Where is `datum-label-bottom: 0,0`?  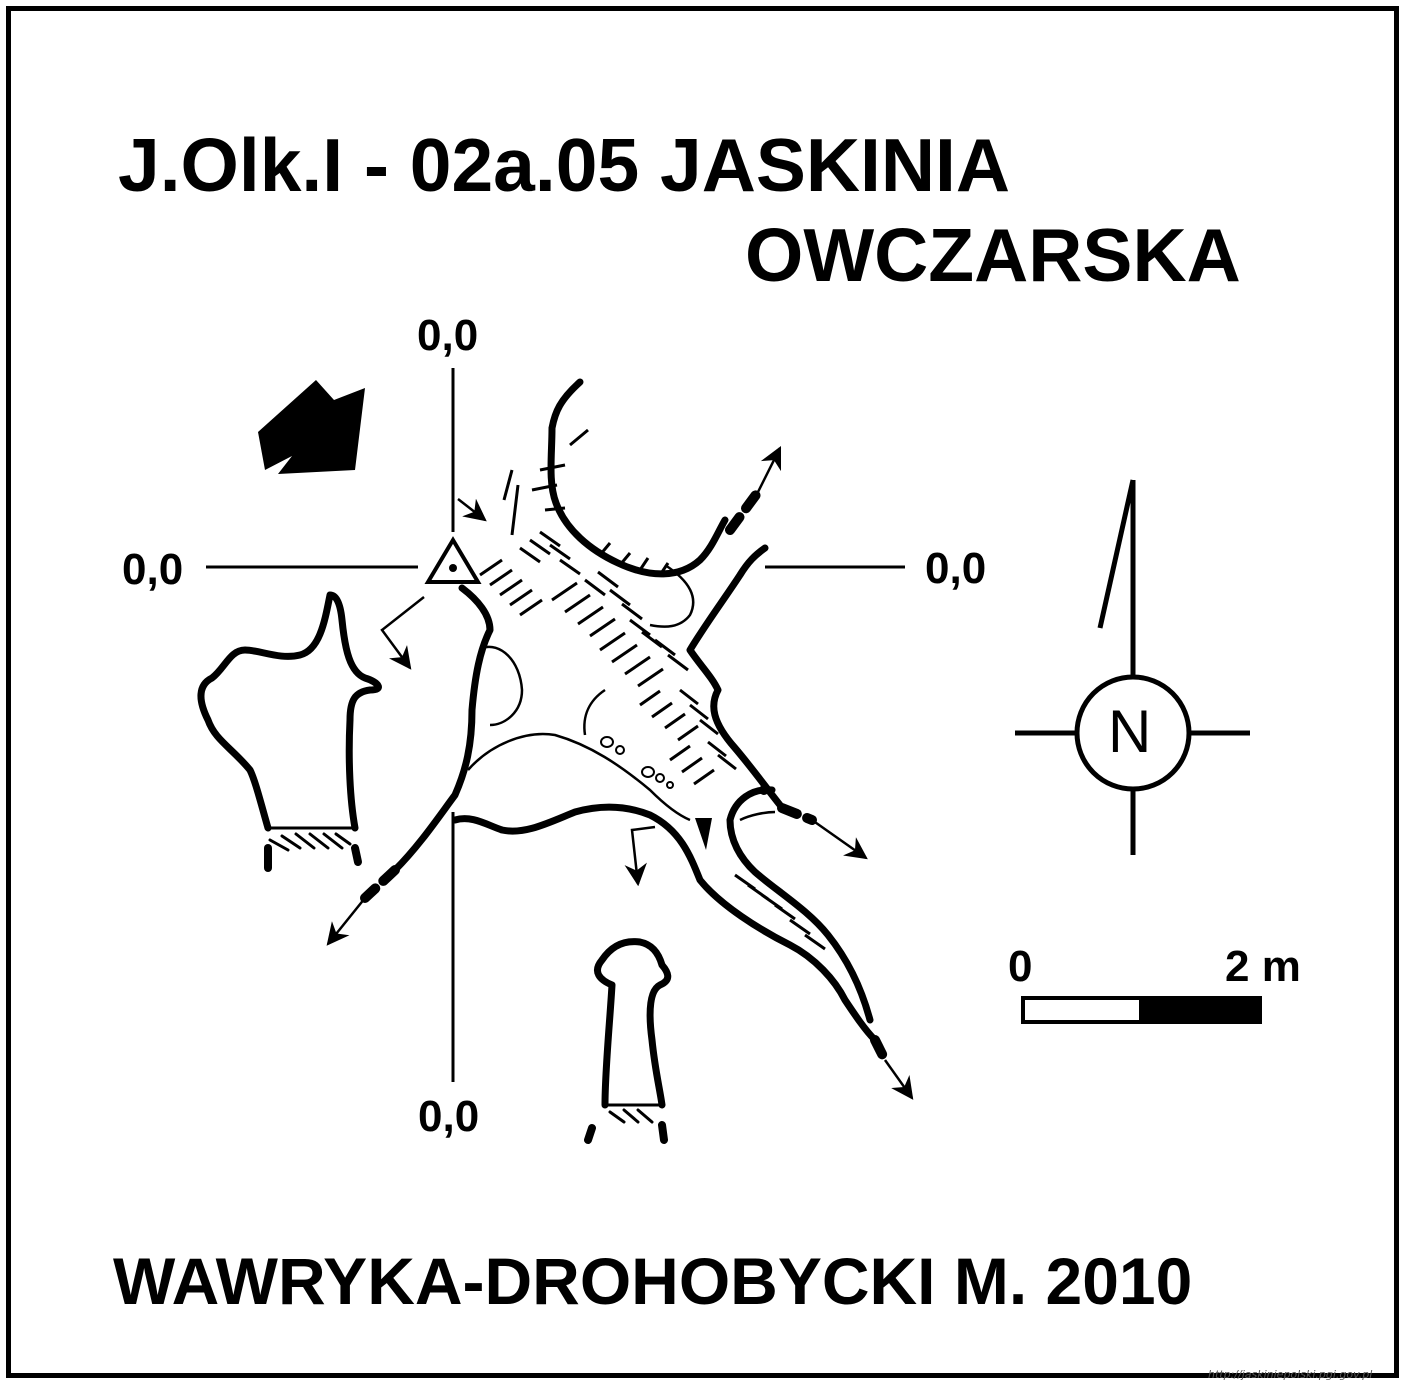 datum-label-bottom: 0,0 is located at coordinates (449, 1116).